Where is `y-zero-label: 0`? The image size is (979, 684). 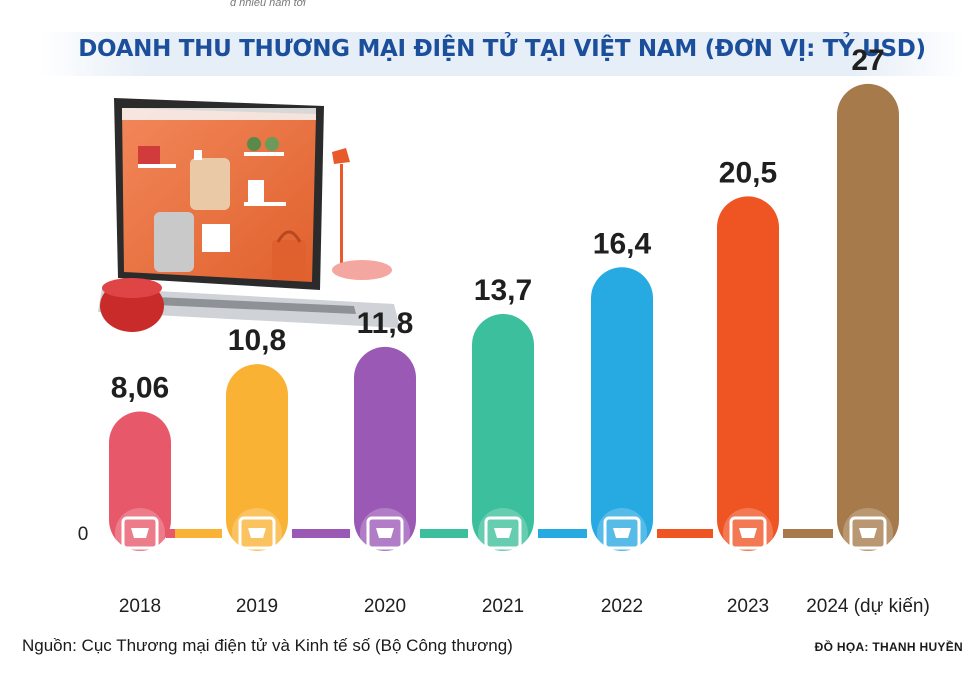
y-zero-label: 0 is located at coordinates (83, 534).